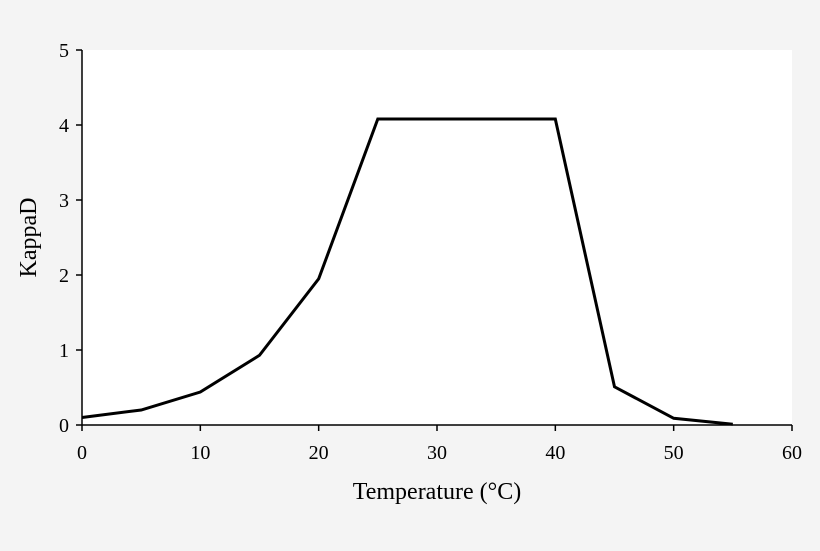  What do you see at coordinates (555, 453) in the screenshot?
I see `x-tick-label: 40` at bounding box center [555, 453].